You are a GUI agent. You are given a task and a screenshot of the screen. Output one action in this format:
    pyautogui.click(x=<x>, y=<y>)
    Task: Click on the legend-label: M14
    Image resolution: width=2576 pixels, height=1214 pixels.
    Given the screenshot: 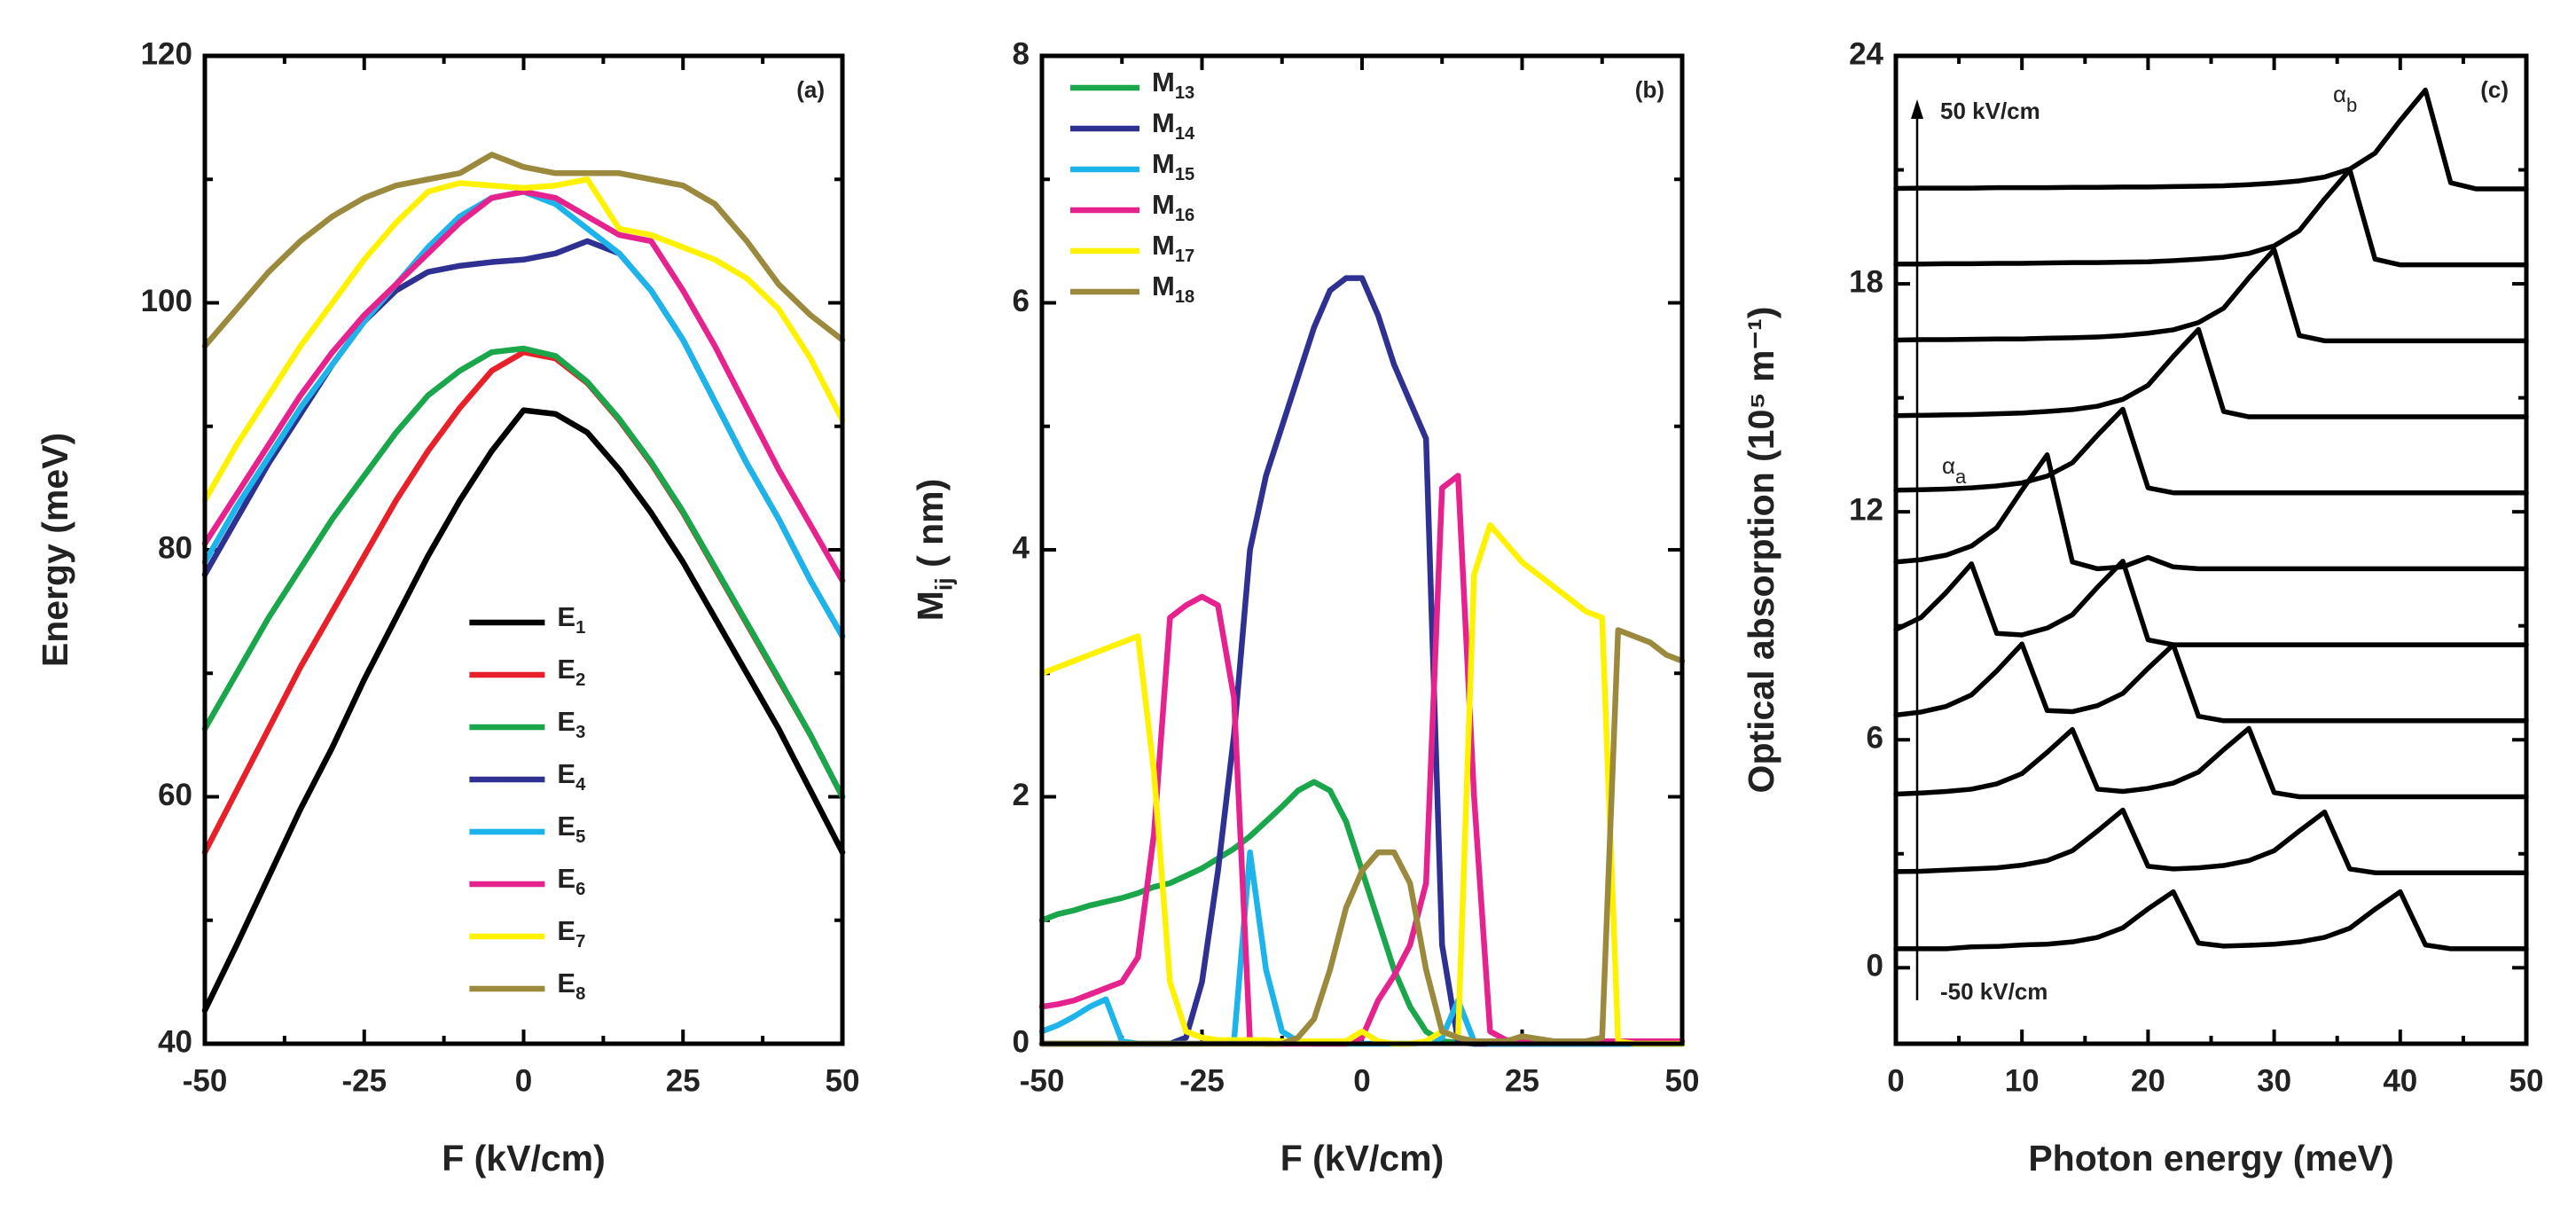 What is the action you would take?
    pyautogui.click(x=1173, y=125)
    